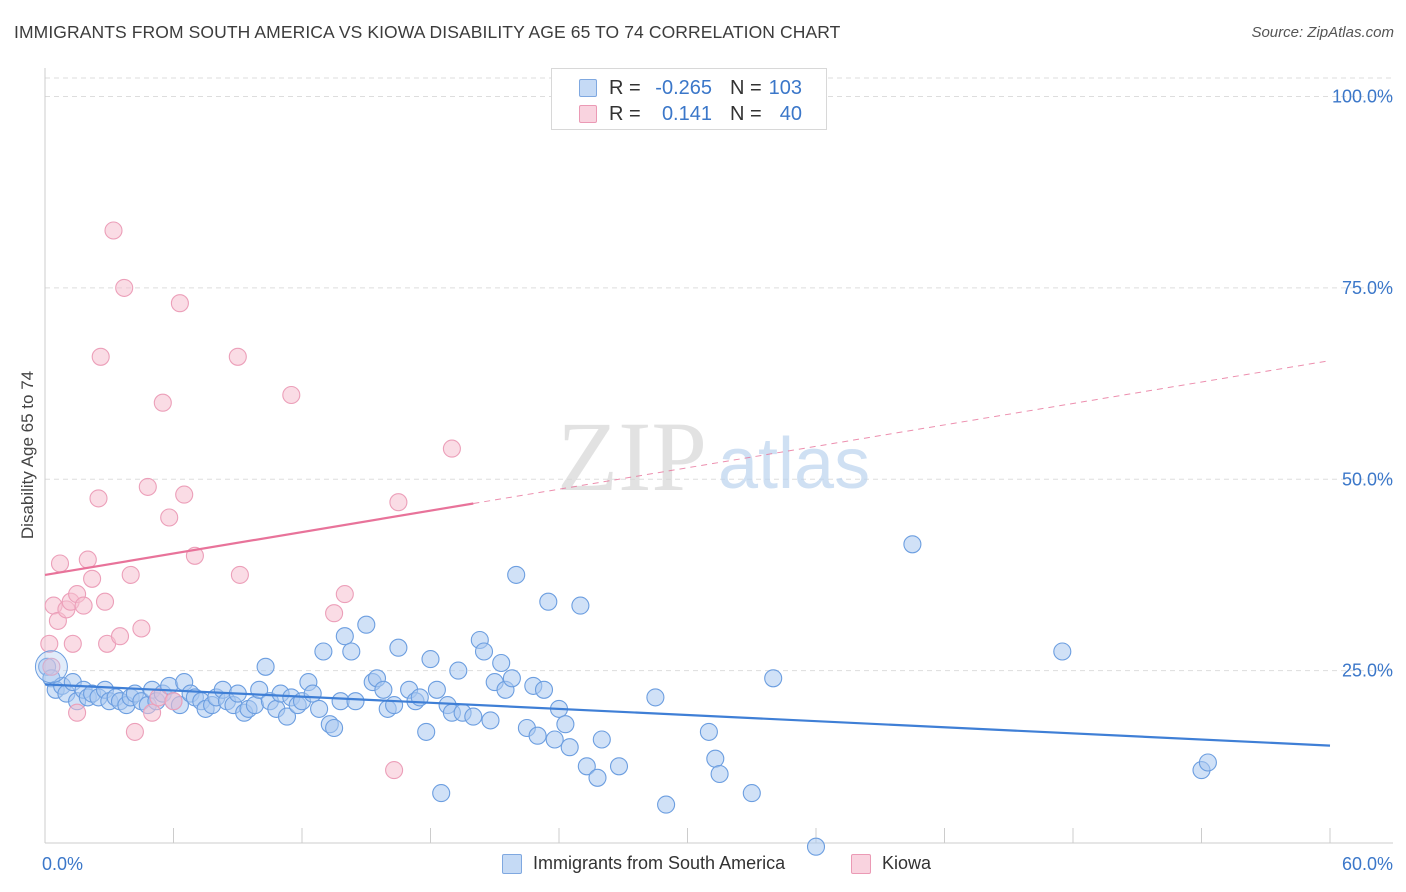 The height and width of the screenshot is (892, 1406). I want to click on legend-r-value: -0.265, so click(683, 88).